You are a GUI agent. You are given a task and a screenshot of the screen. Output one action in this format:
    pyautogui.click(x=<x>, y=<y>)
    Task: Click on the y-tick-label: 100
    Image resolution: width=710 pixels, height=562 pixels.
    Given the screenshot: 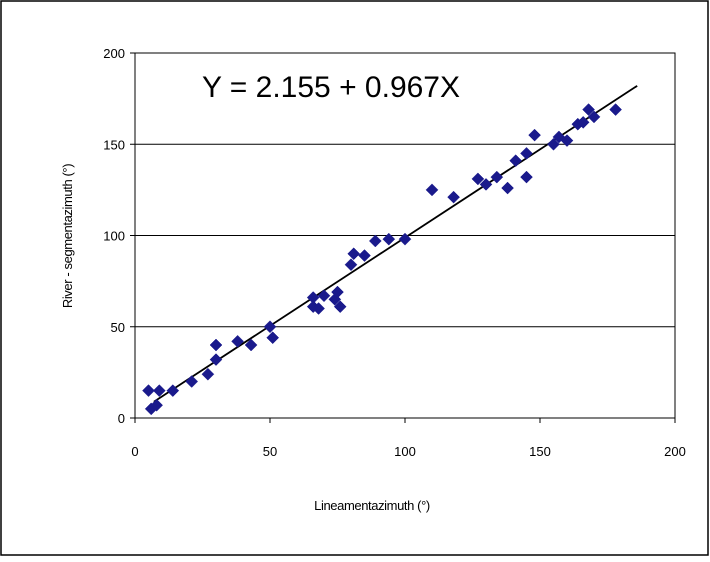 What is the action you would take?
    pyautogui.click(x=114, y=236)
    